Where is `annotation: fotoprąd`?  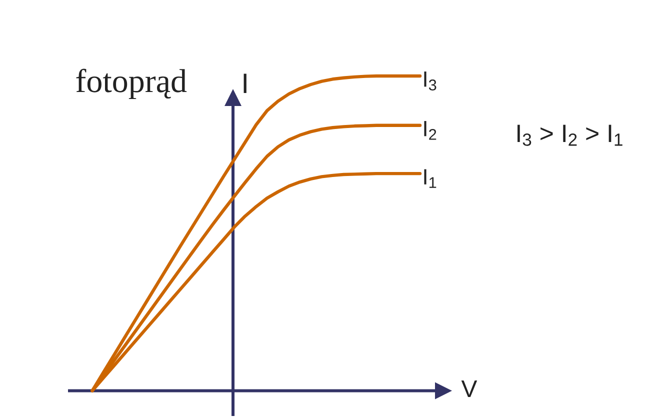 annotation: fotoprąd is located at coordinates (131, 84).